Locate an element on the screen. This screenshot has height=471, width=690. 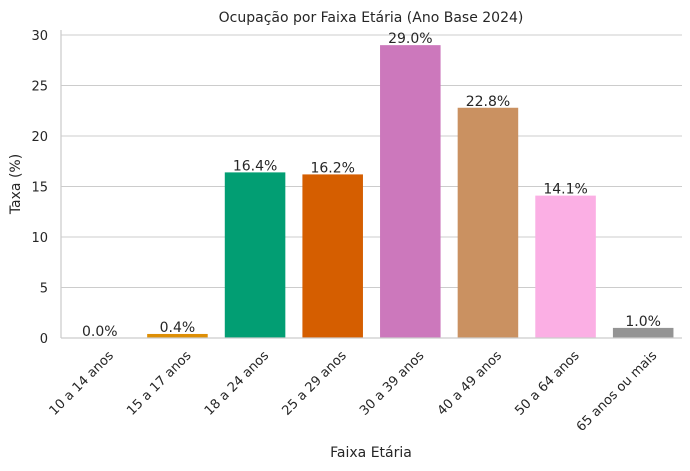
x-tick-label: 25 a 29 anos is located at coordinates (314, 383).